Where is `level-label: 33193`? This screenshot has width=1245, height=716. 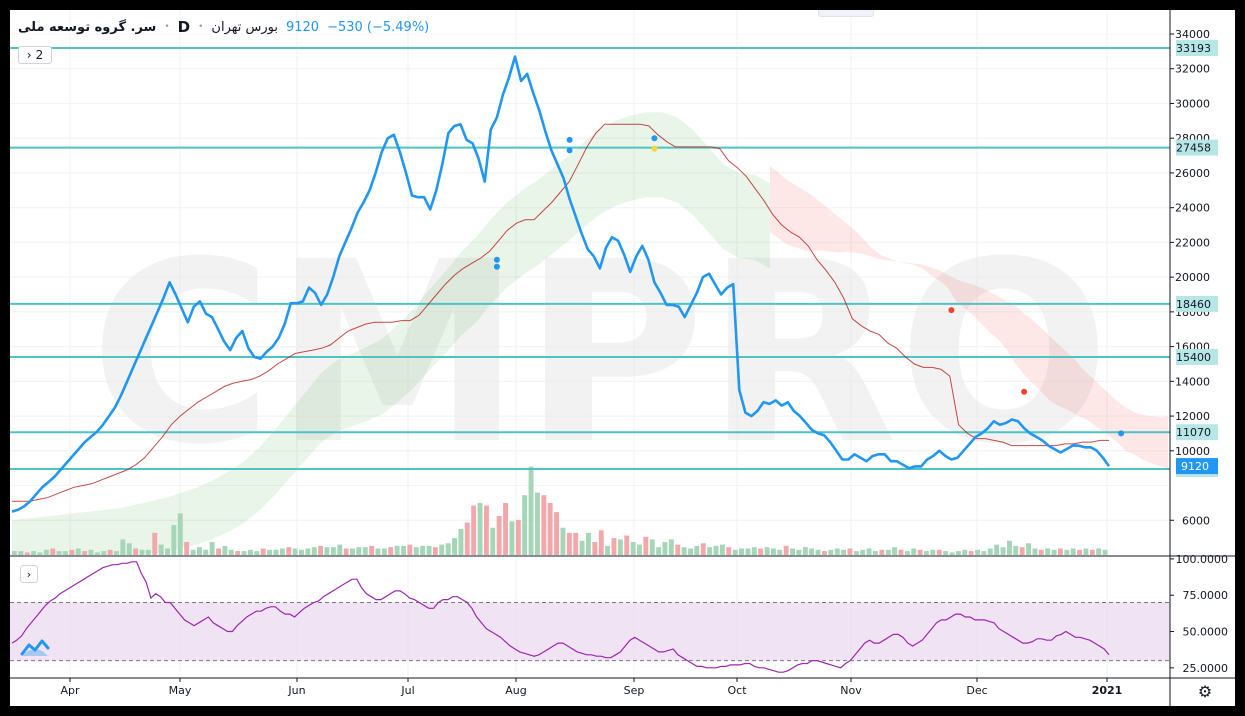
level-label: 33193 is located at coordinates (1197, 48).